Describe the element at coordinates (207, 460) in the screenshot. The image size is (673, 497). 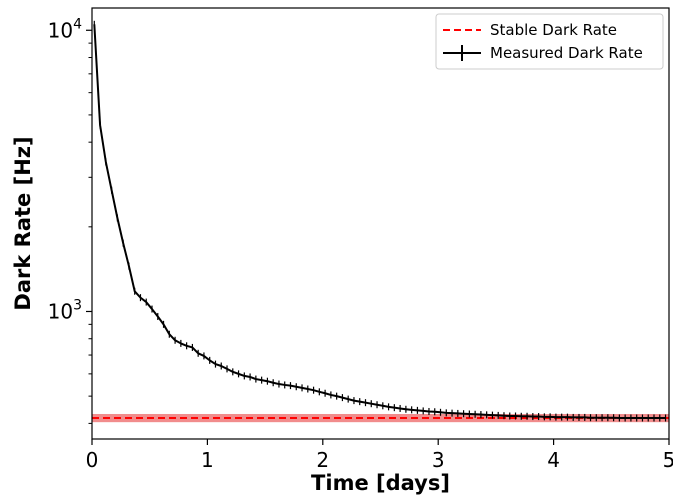
I see `x-tick-label: 1` at that location.